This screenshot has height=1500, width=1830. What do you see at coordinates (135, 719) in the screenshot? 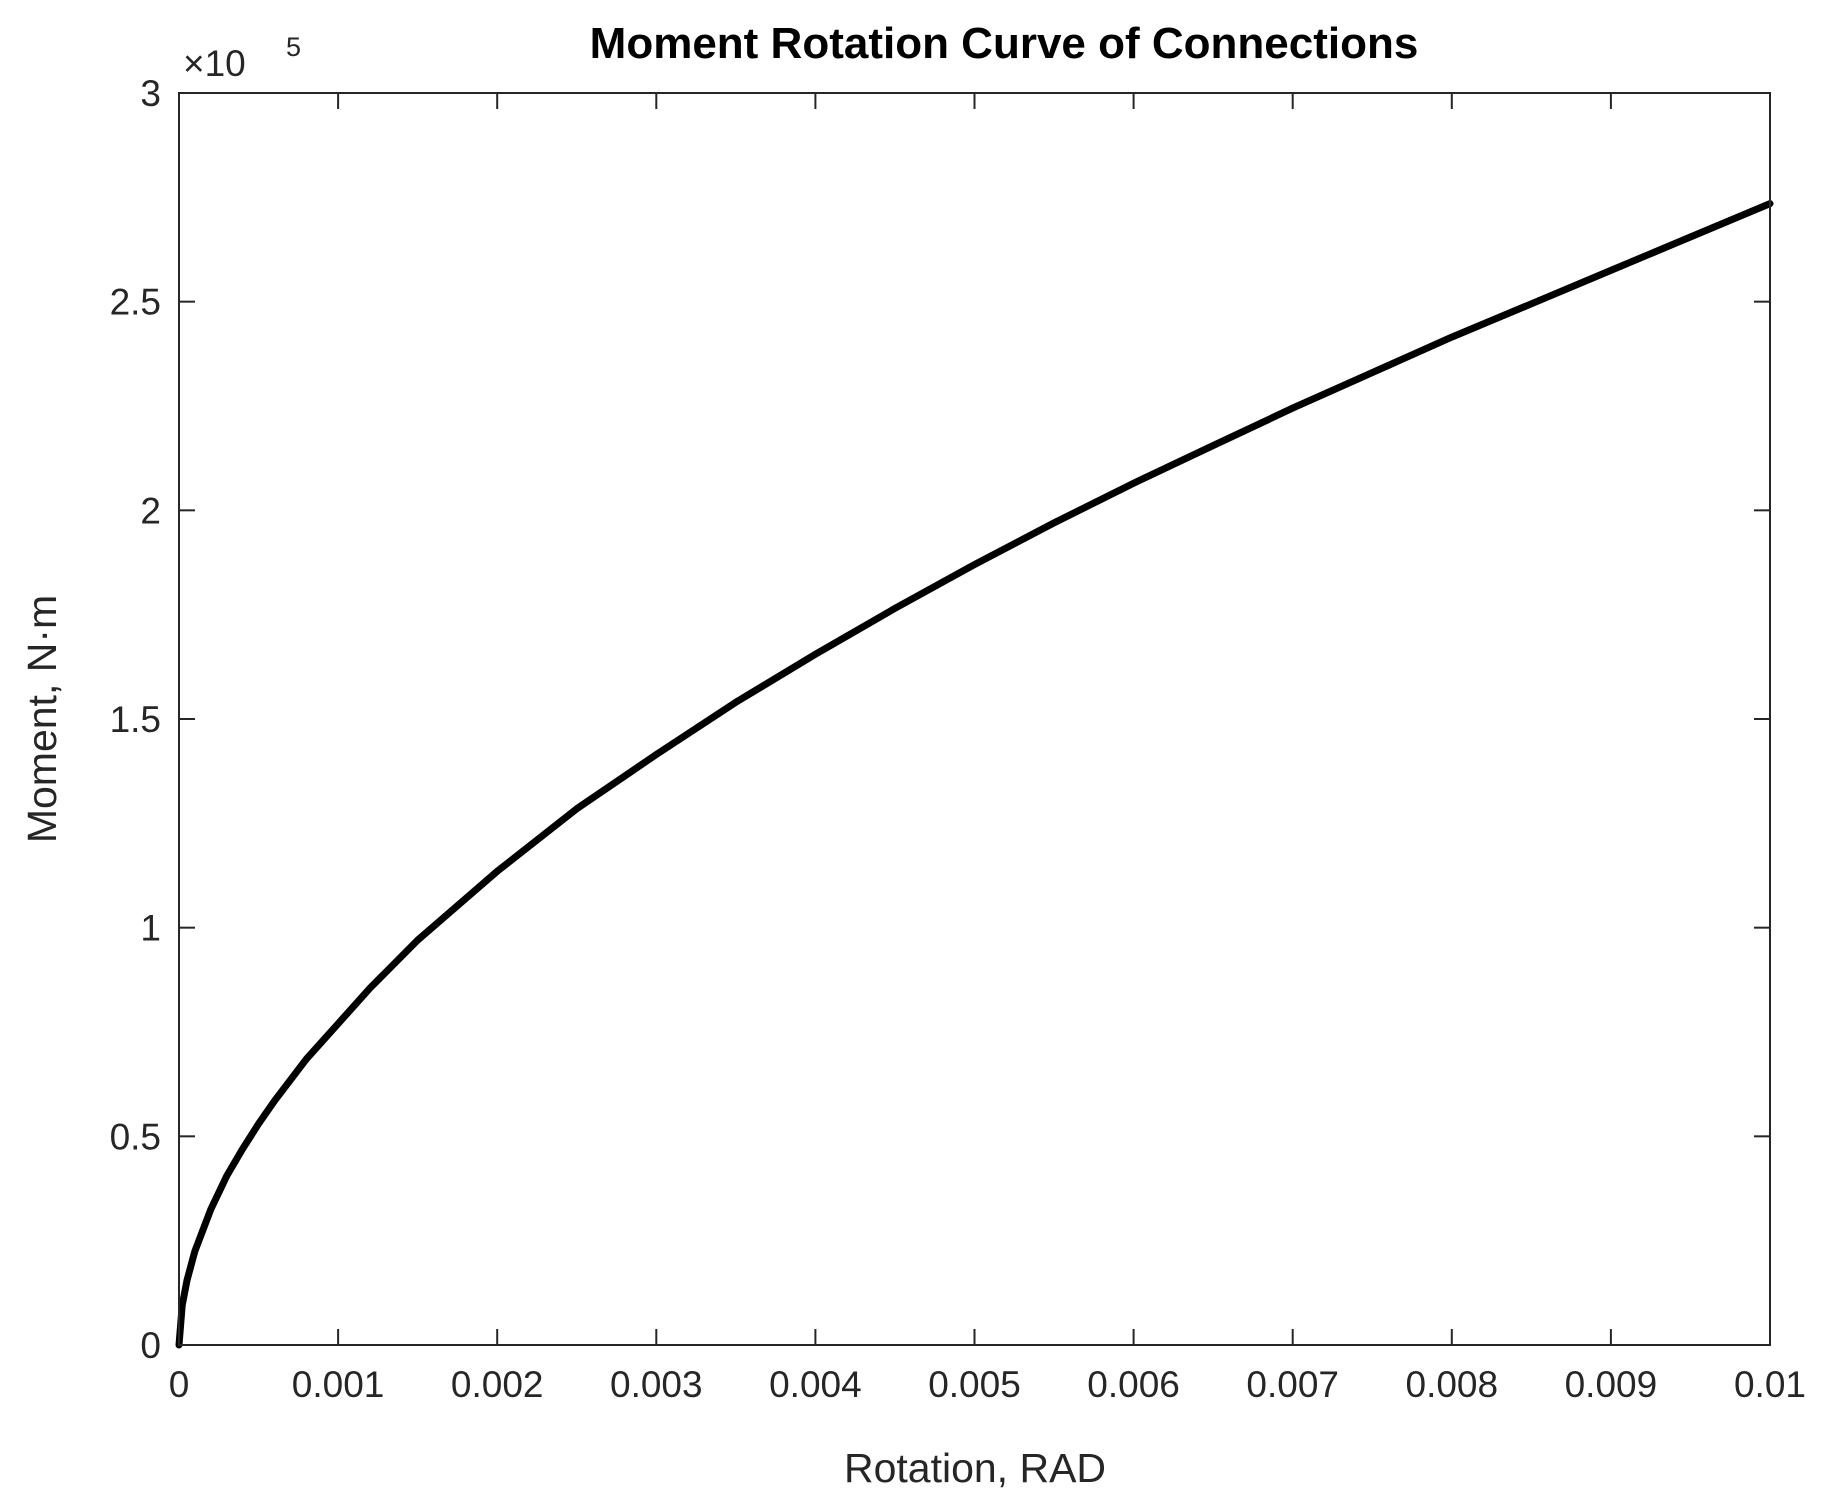
I see `y-tick-label: 1.5` at bounding box center [135, 719].